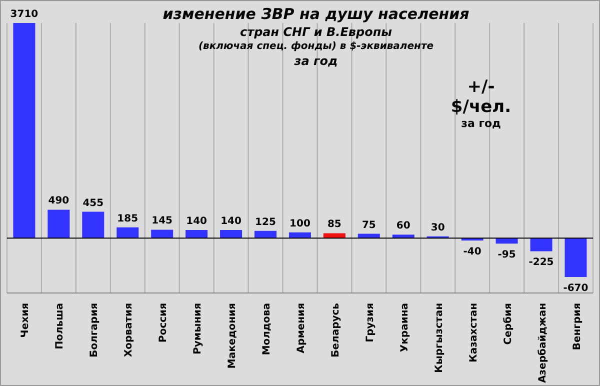 The image size is (600, 386). I want to click on annotation: $/чел., so click(481, 107).